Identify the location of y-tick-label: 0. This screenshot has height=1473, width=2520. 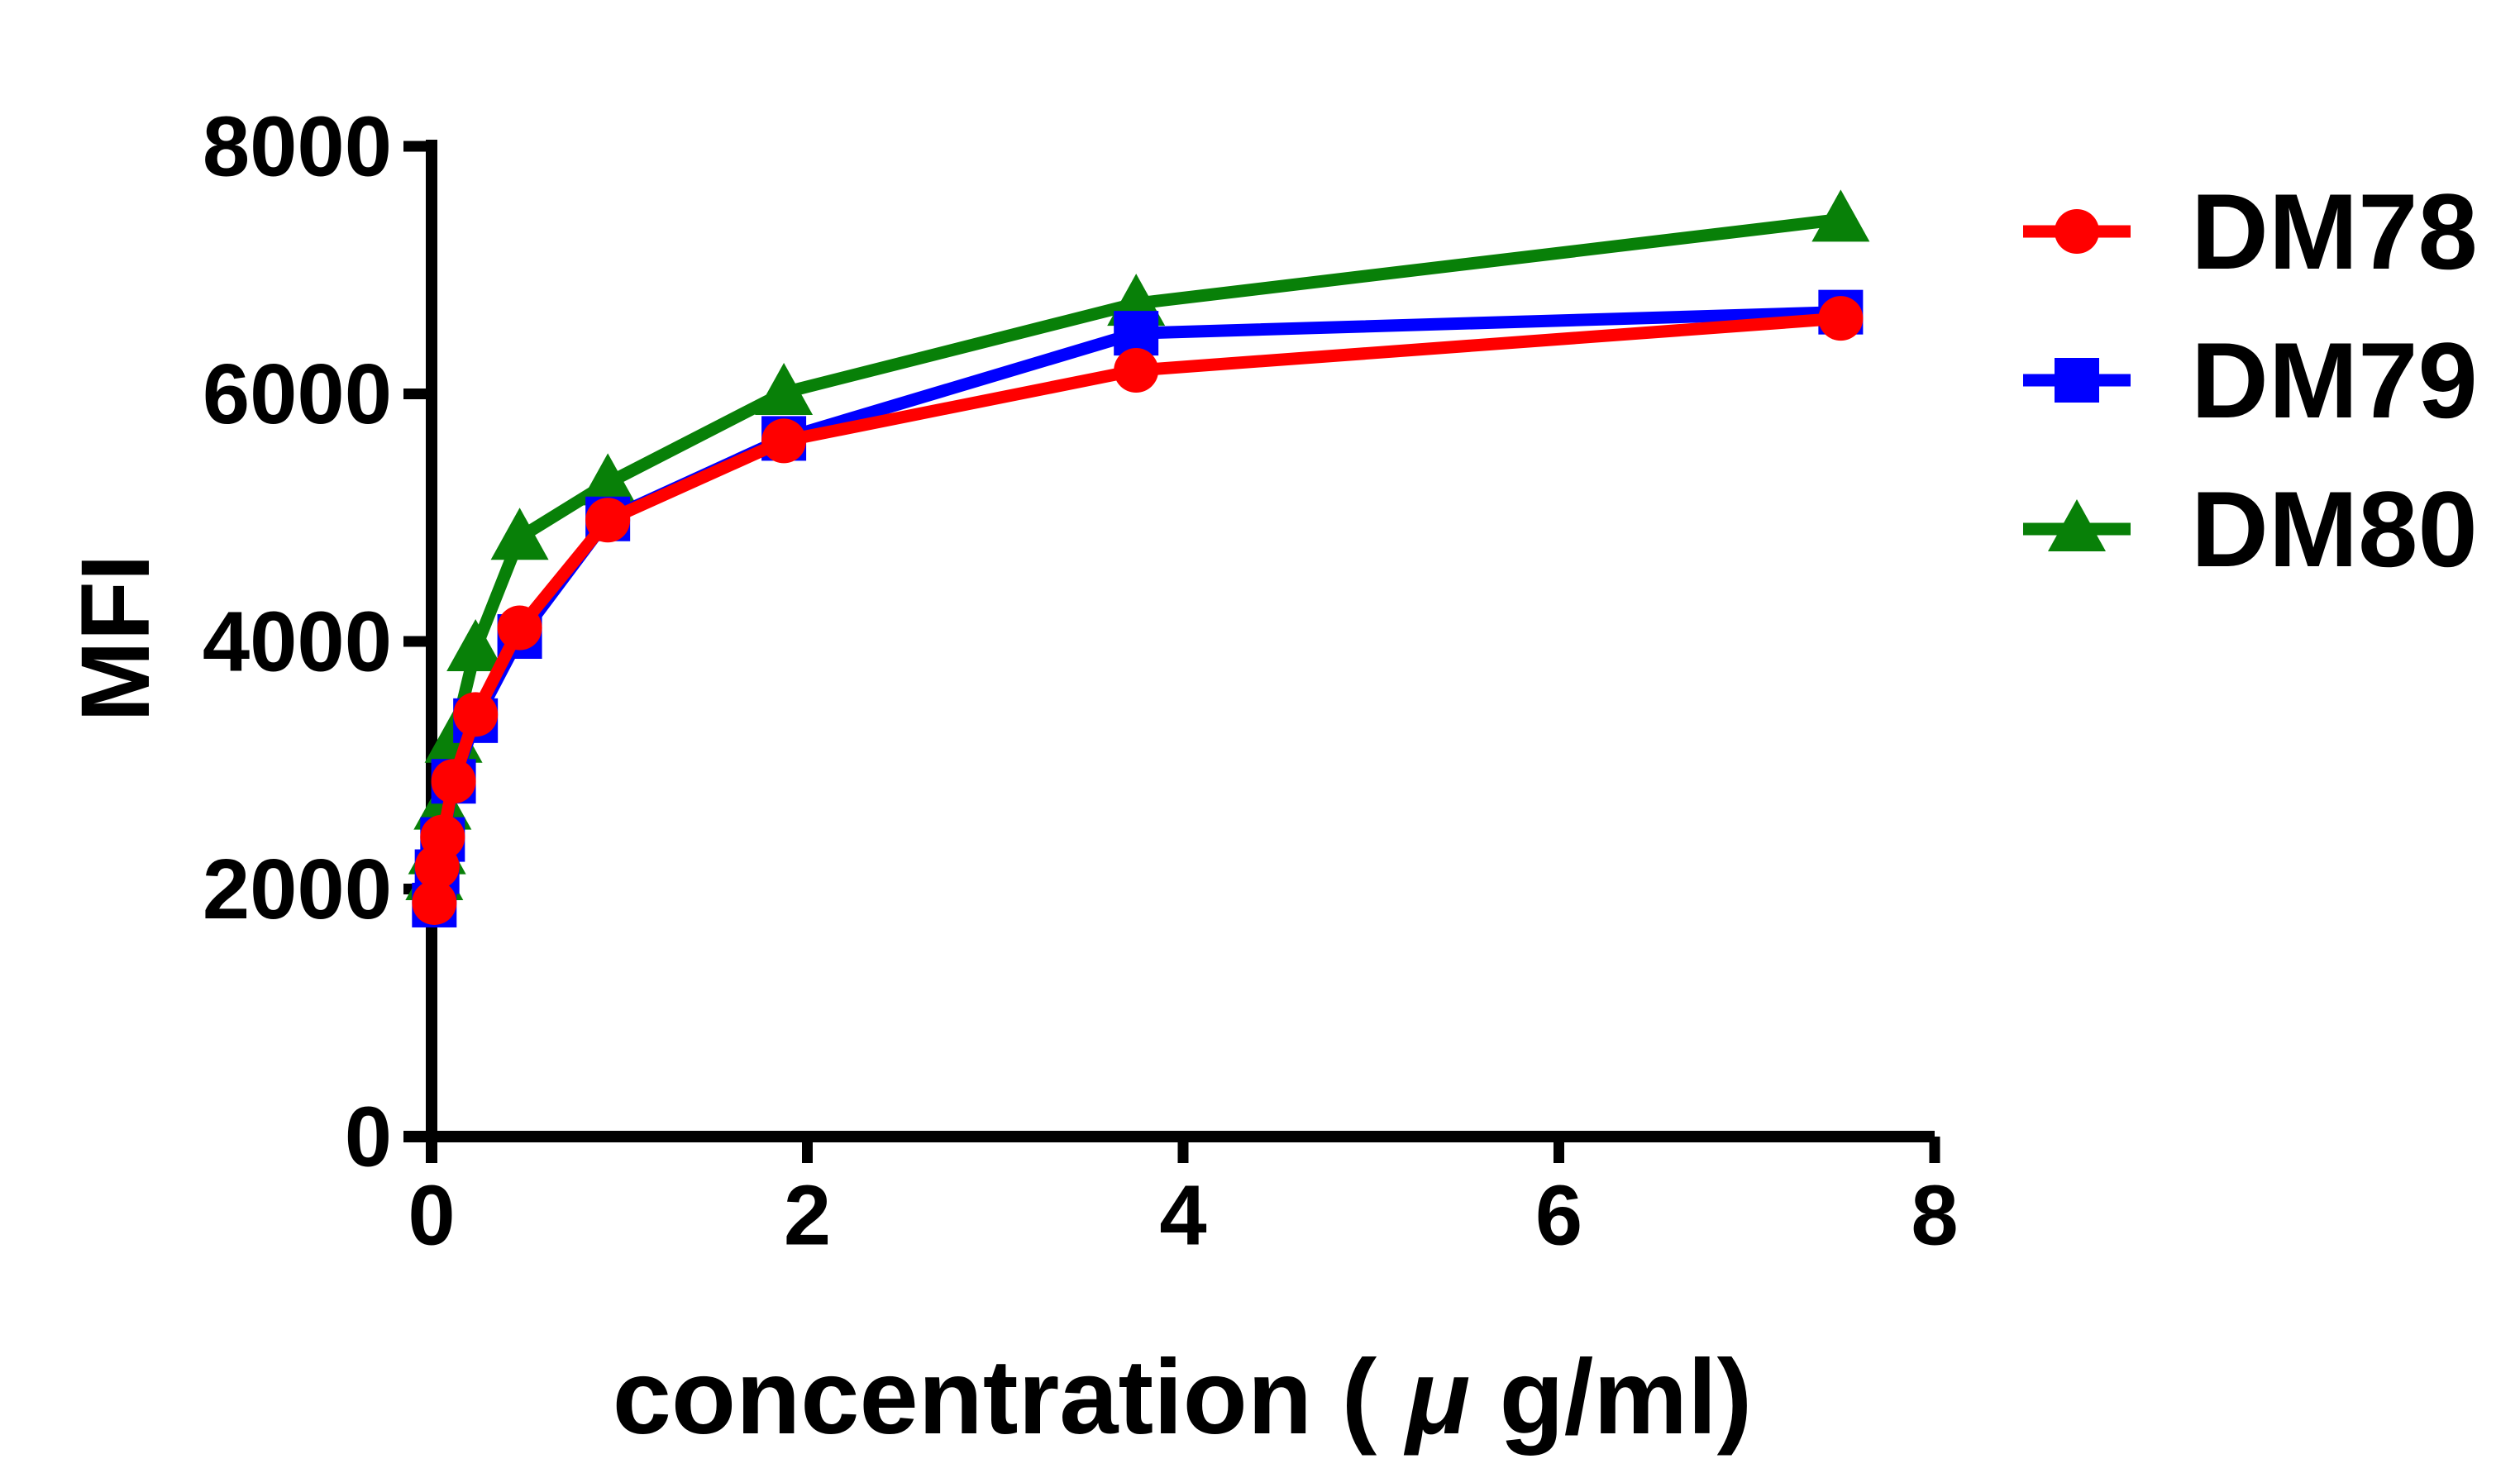
(368, 1137).